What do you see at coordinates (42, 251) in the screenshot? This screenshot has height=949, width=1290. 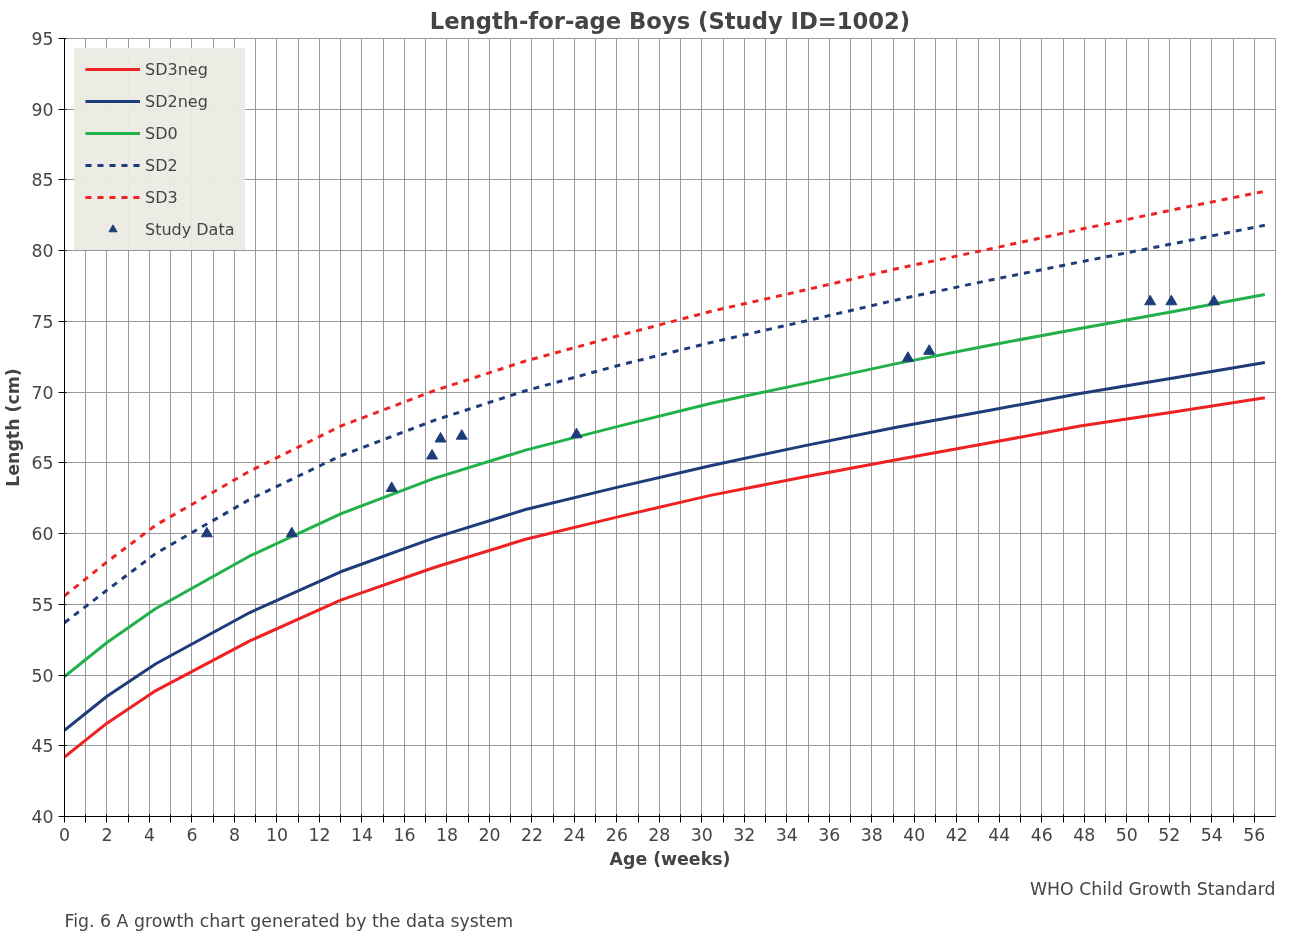 I see `y-tick-label: 80` at bounding box center [42, 251].